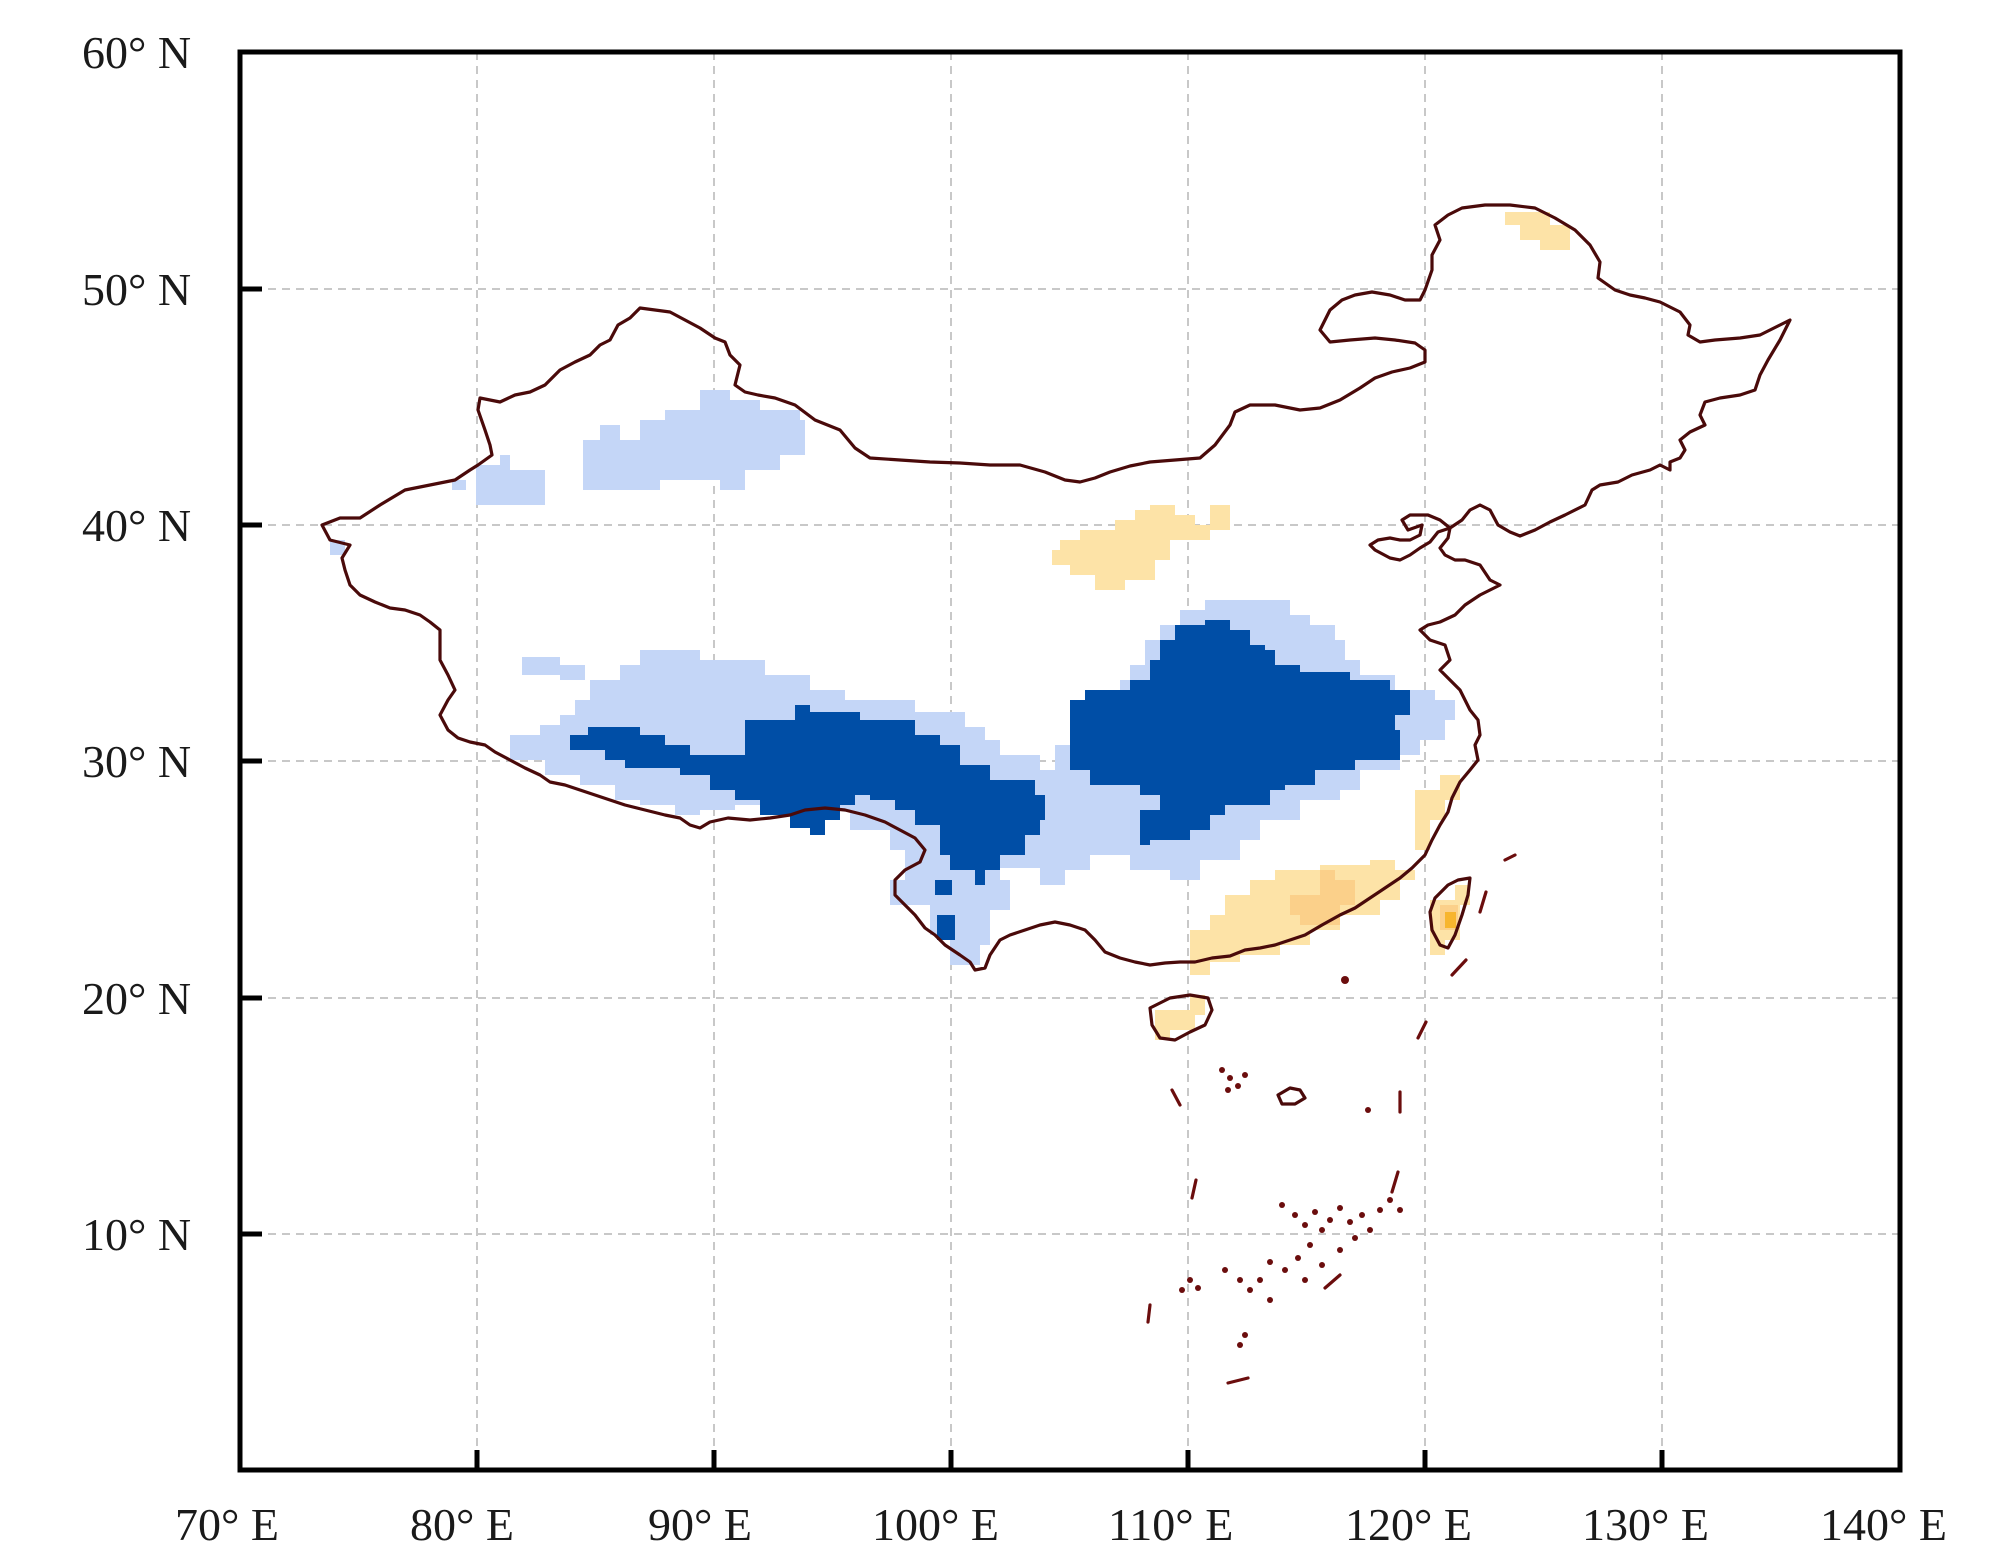  What do you see at coordinates (136, 998) in the screenshot?
I see `y-tick-label-20n: 20° N` at bounding box center [136, 998].